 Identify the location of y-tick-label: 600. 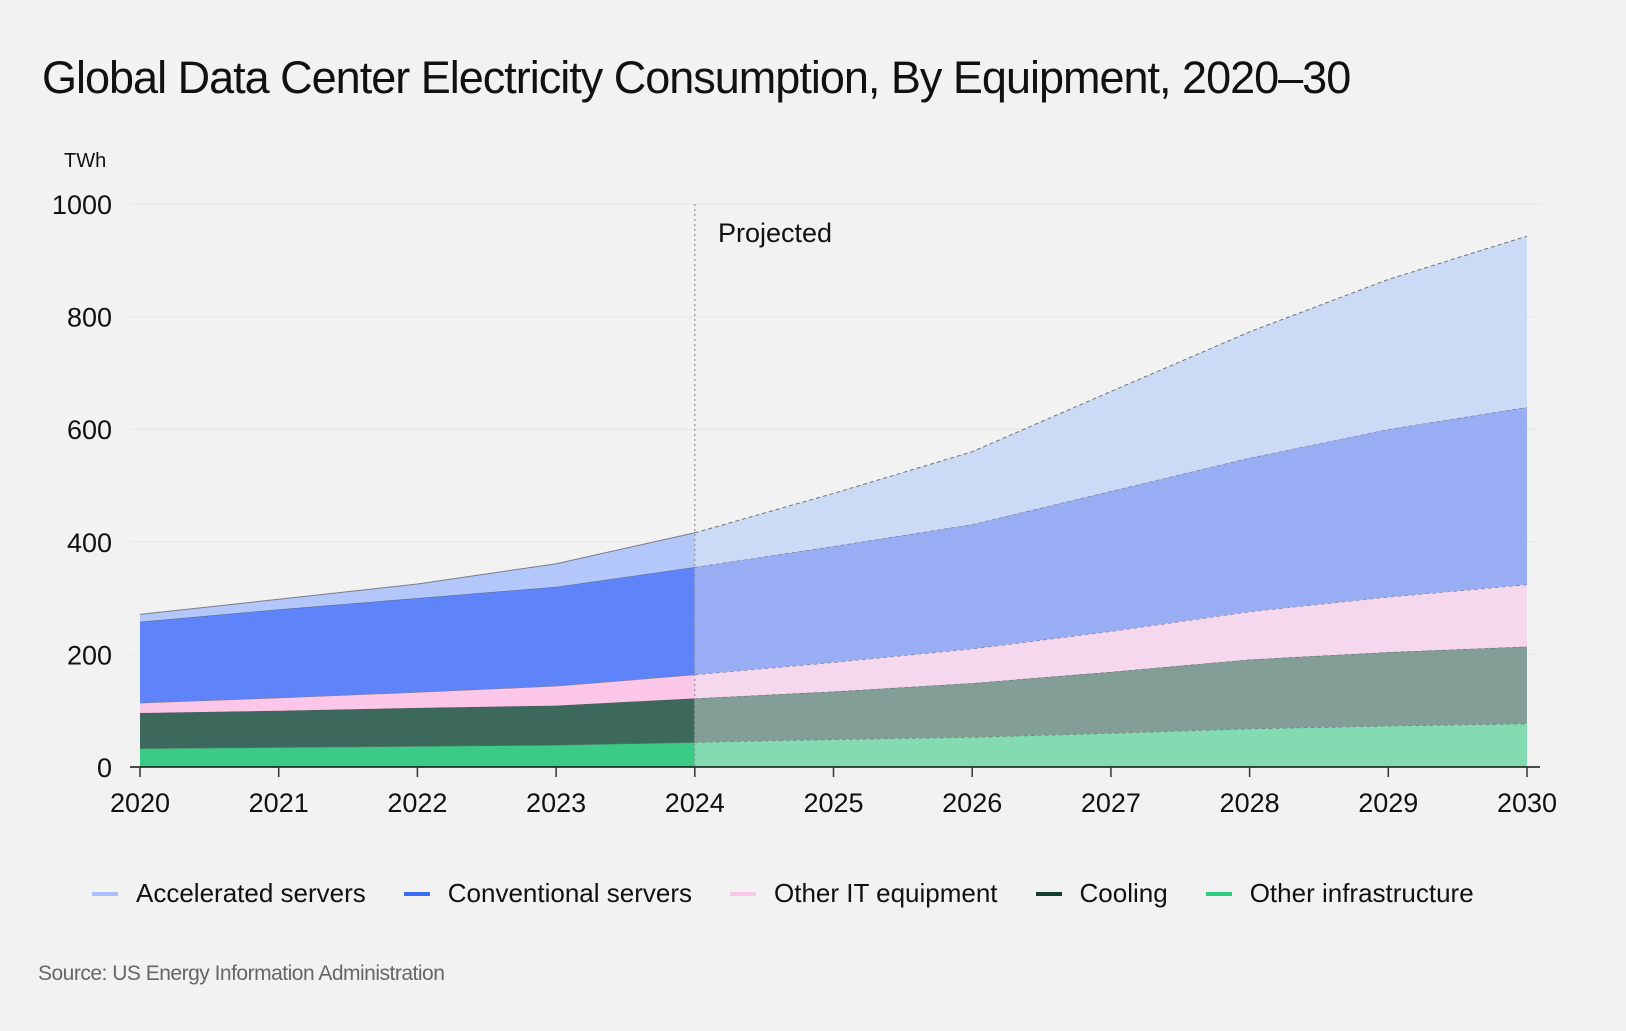
(89, 430).